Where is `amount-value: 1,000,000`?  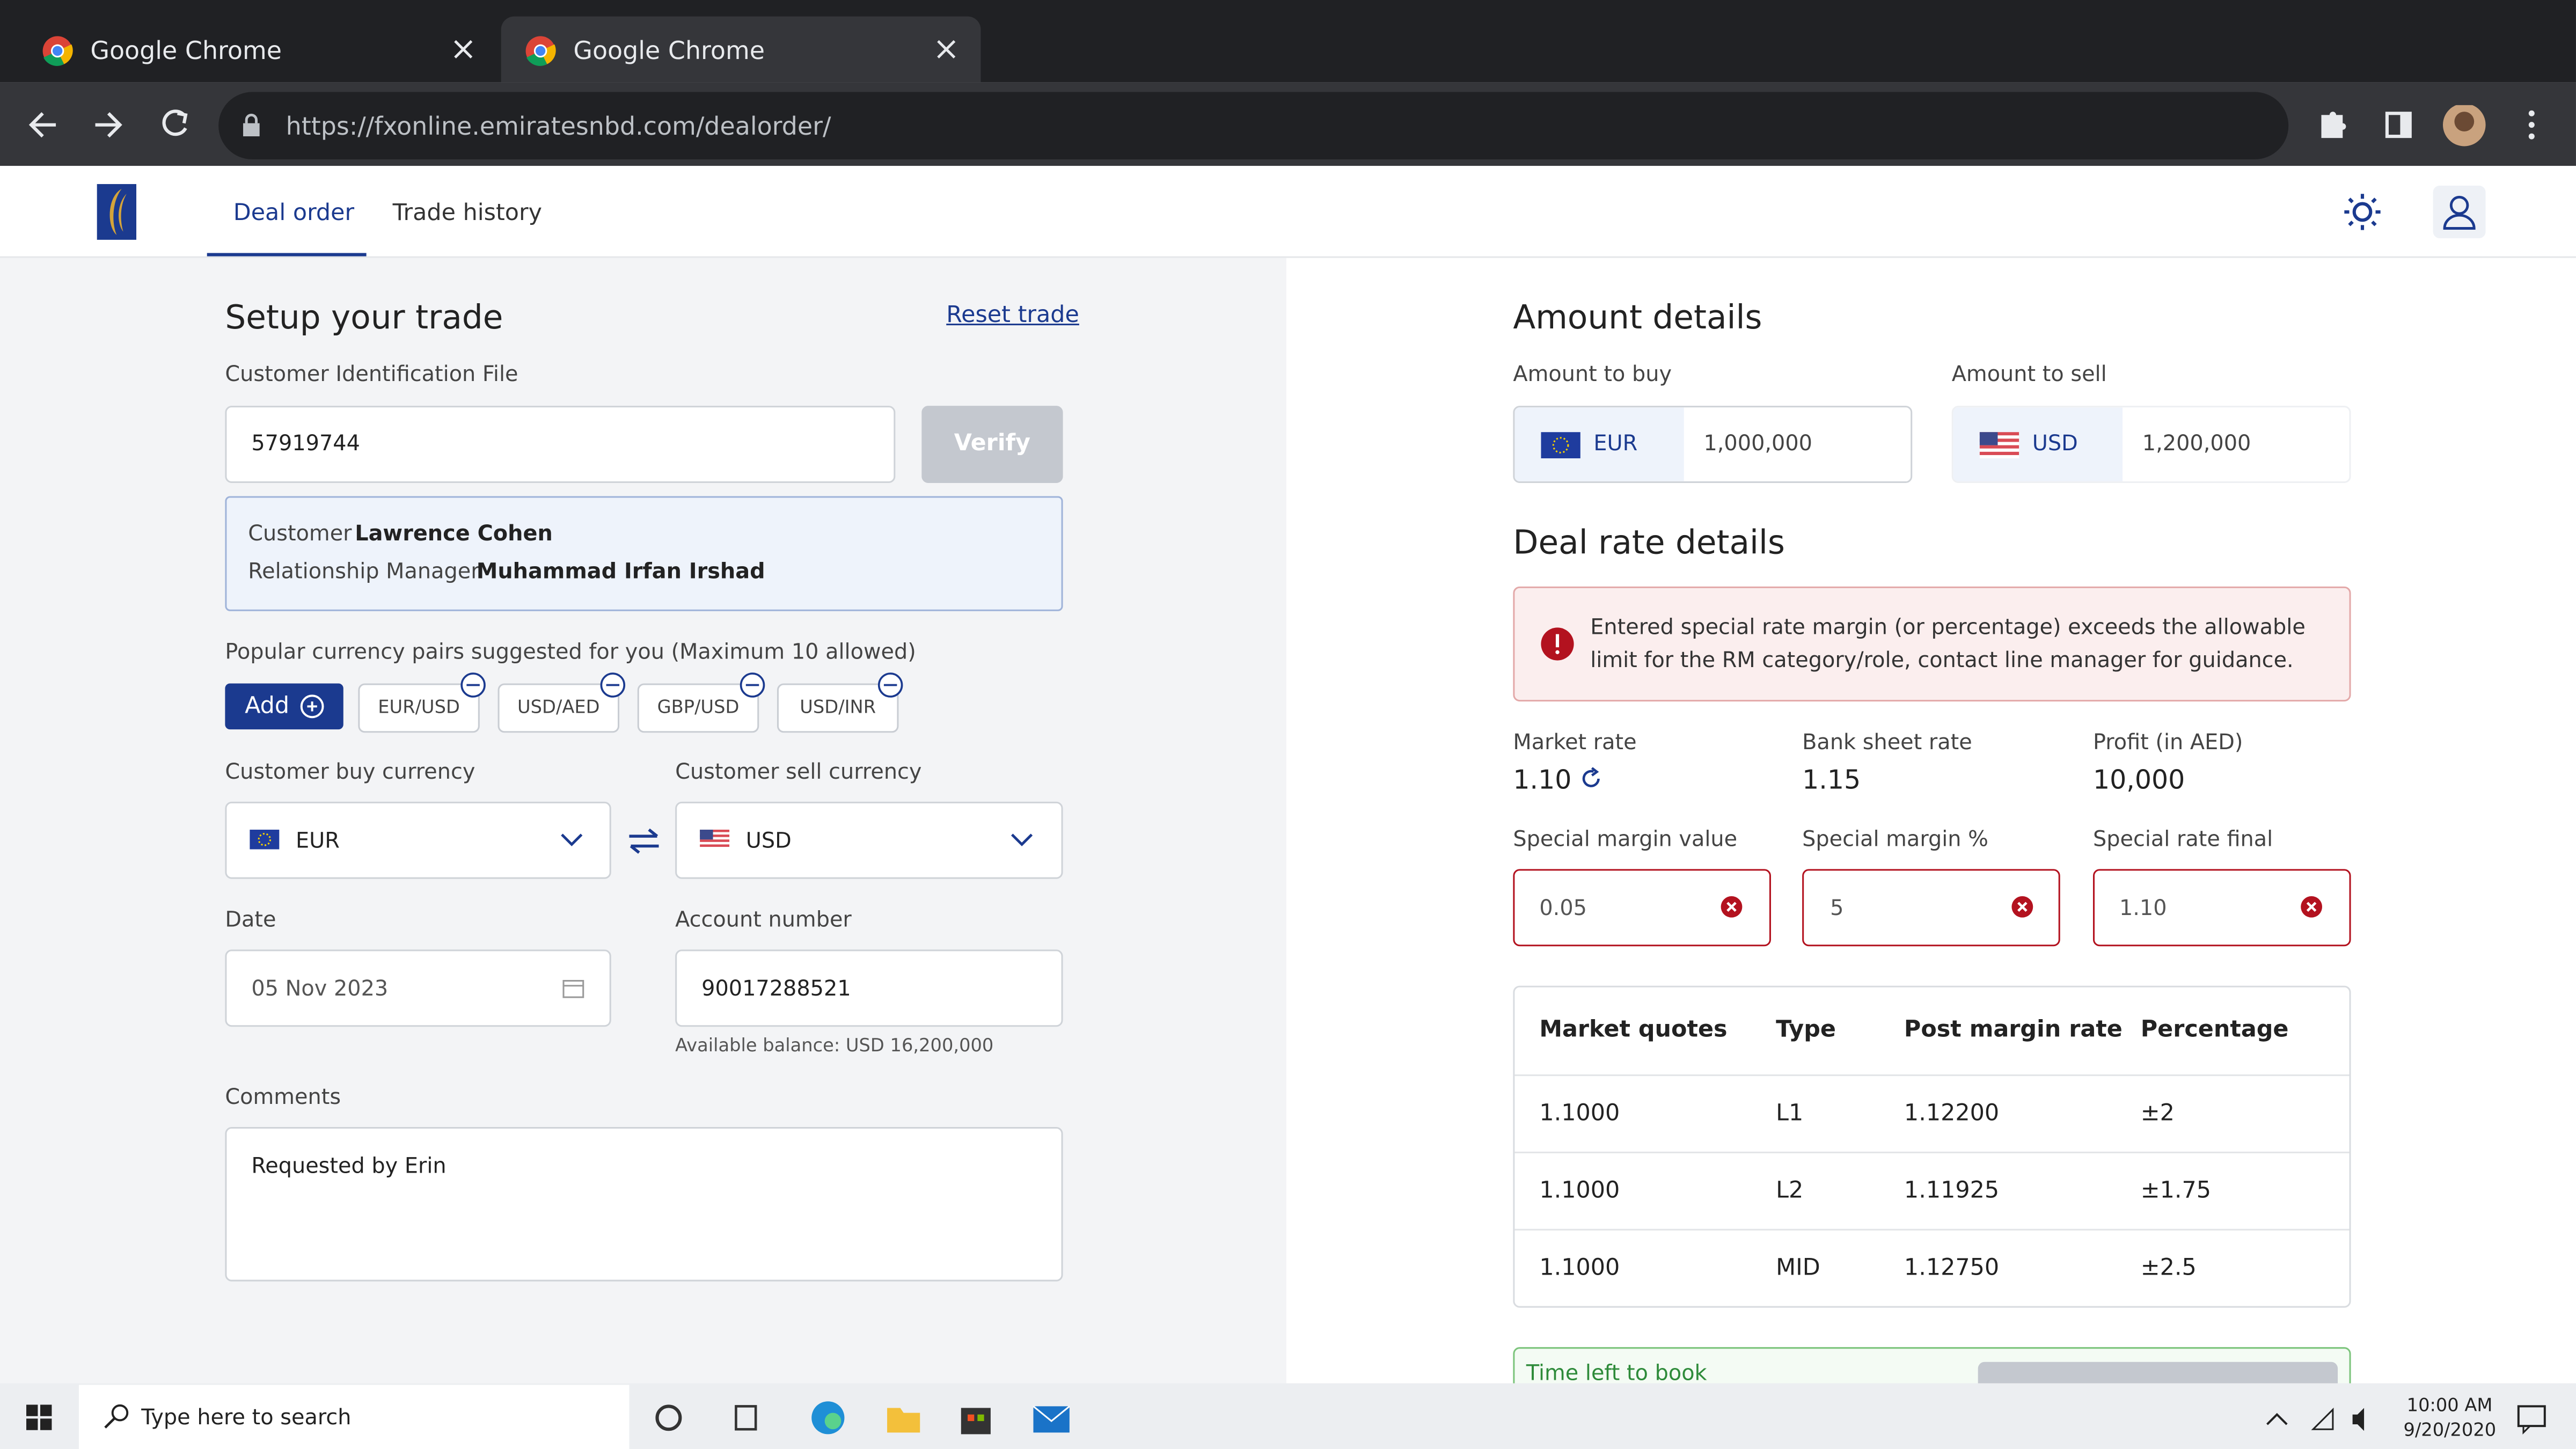
amount-value: 1,000,000 is located at coordinates (1758, 444).